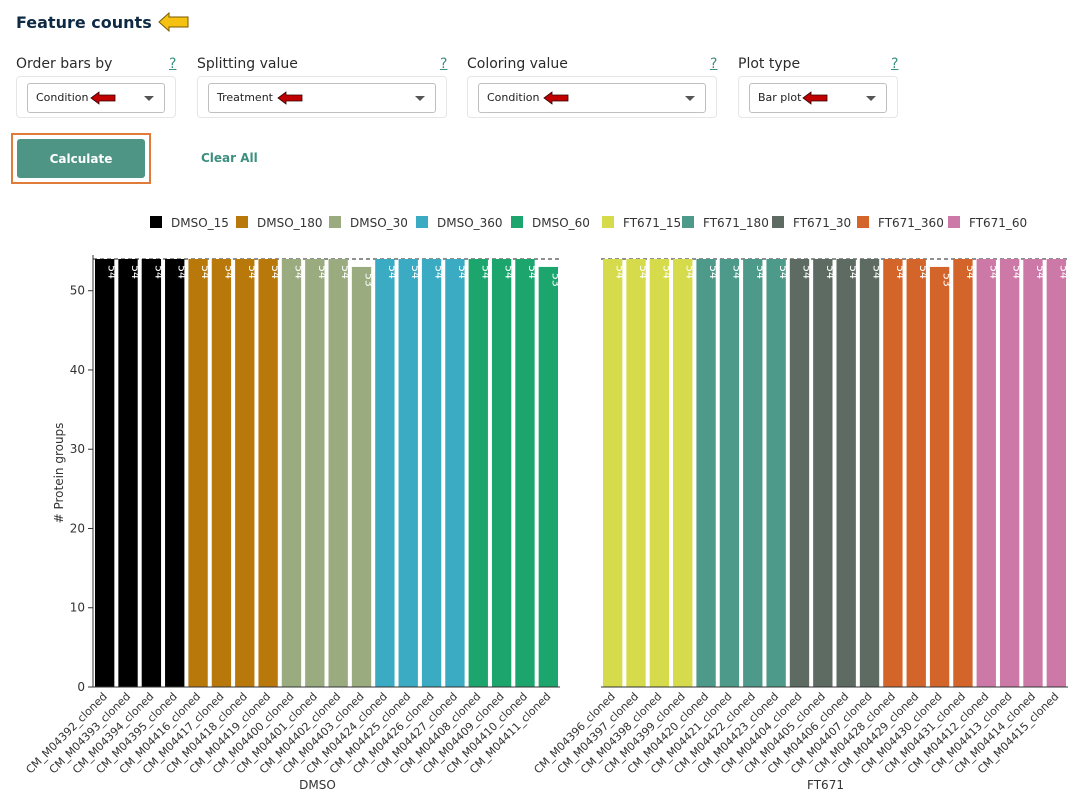  I want to click on order-bars-by-label: Order bars by, so click(64, 64).